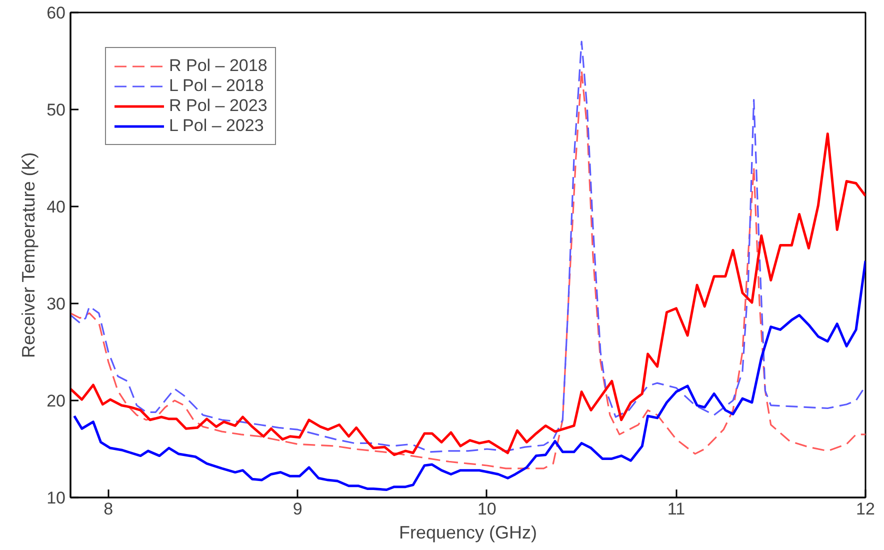 Image resolution: width=884 pixels, height=550 pixels. Describe the element at coordinates (468, 532) in the screenshot. I see `x-axis-title: Frequency (GHz)` at that location.